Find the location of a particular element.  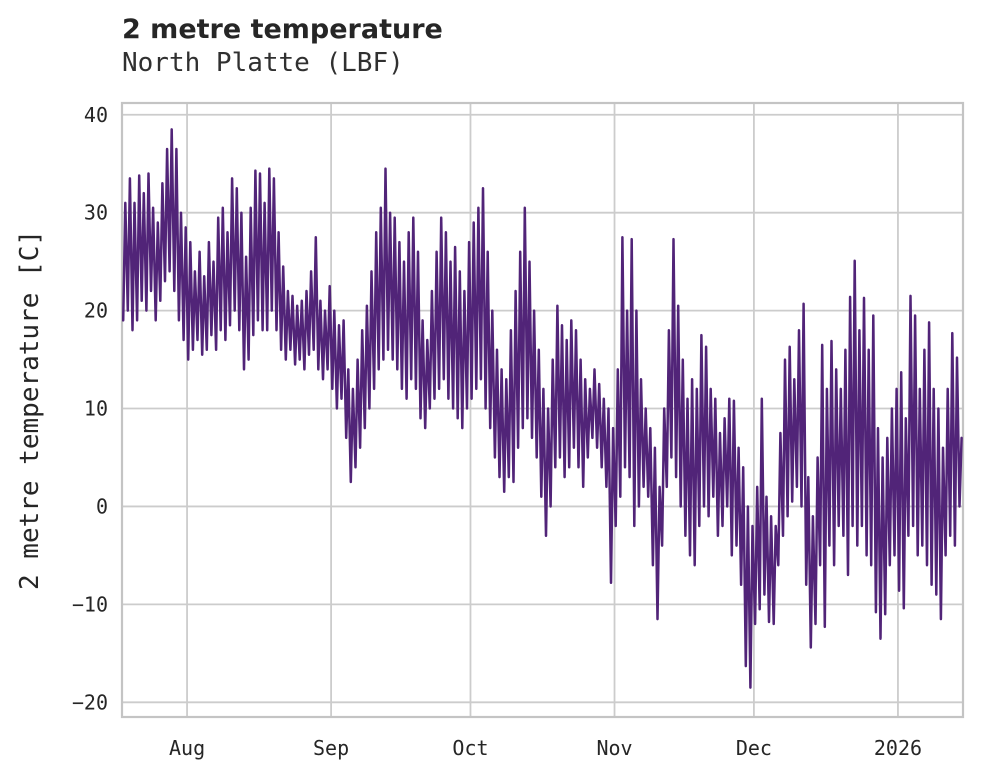

chart-title: 2 metre temperature is located at coordinates (282, 29).